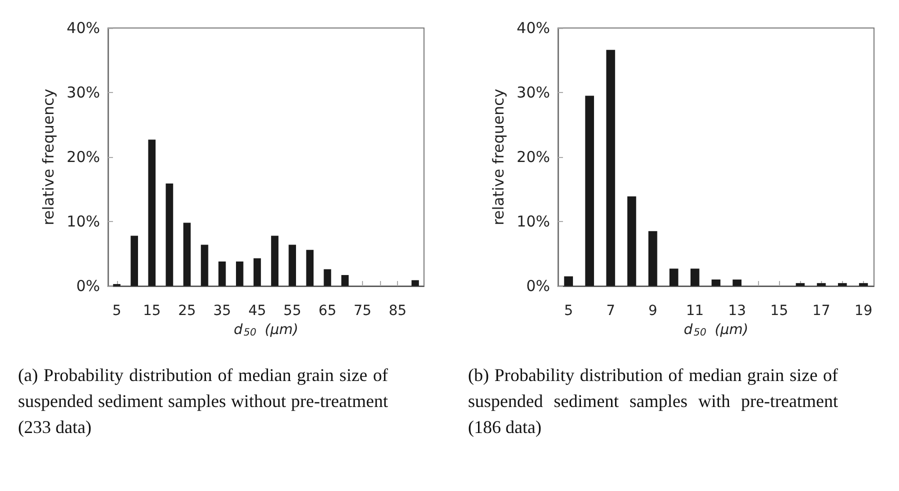 Image resolution: width=899 pixels, height=491 pixels. I want to click on x-tick-label: 7, so click(611, 311).